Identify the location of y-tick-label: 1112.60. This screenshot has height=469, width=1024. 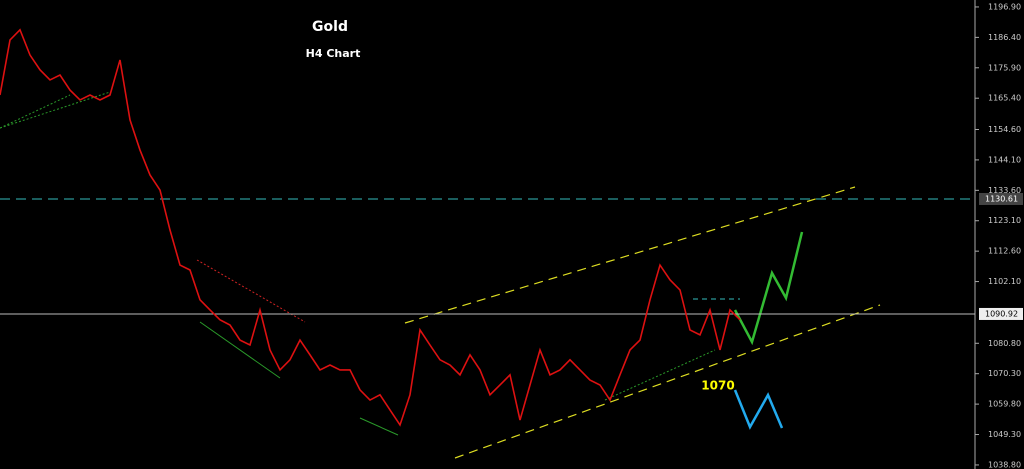
(1004, 251).